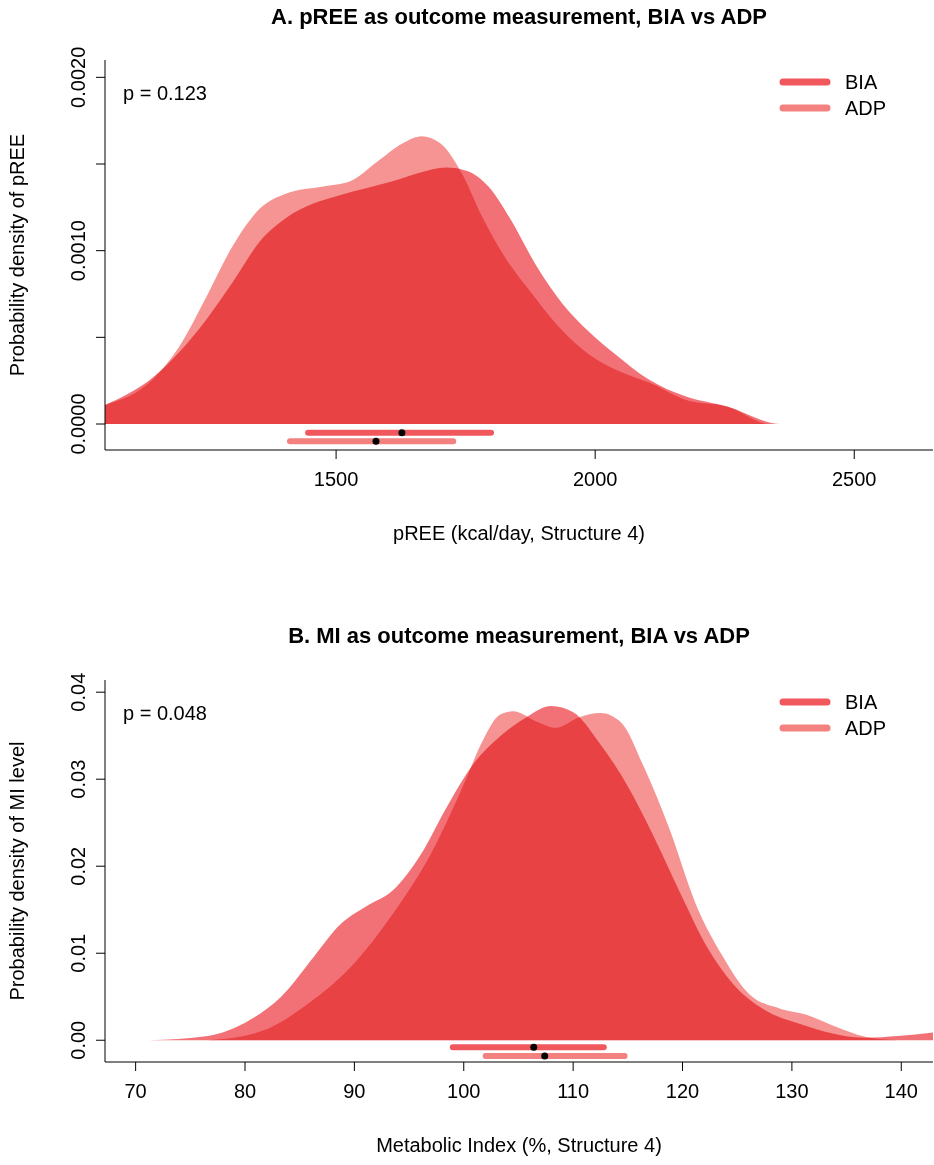 This screenshot has width=934, height=1165. What do you see at coordinates (245, 1091) in the screenshot?
I see `x-tick-label: 80` at bounding box center [245, 1091].